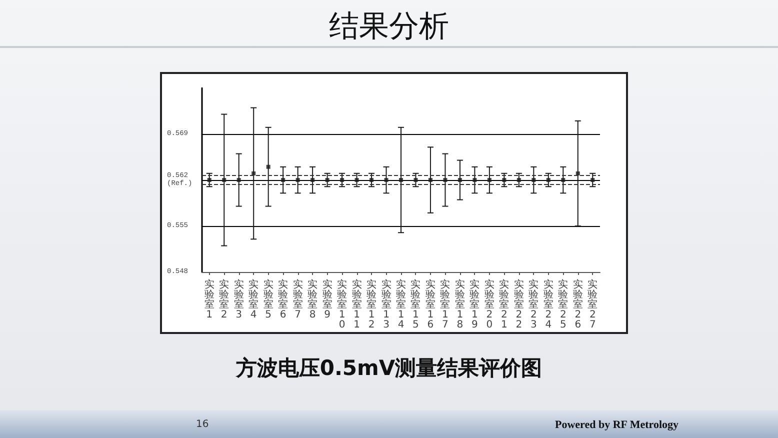 The width and height of the screenshot is (778, 438). What do you see at coordinates (389, 368) in the screenshot?
I see `text: 方波电压0.5mV测量结果评价图` at bounding box center [389, 368].